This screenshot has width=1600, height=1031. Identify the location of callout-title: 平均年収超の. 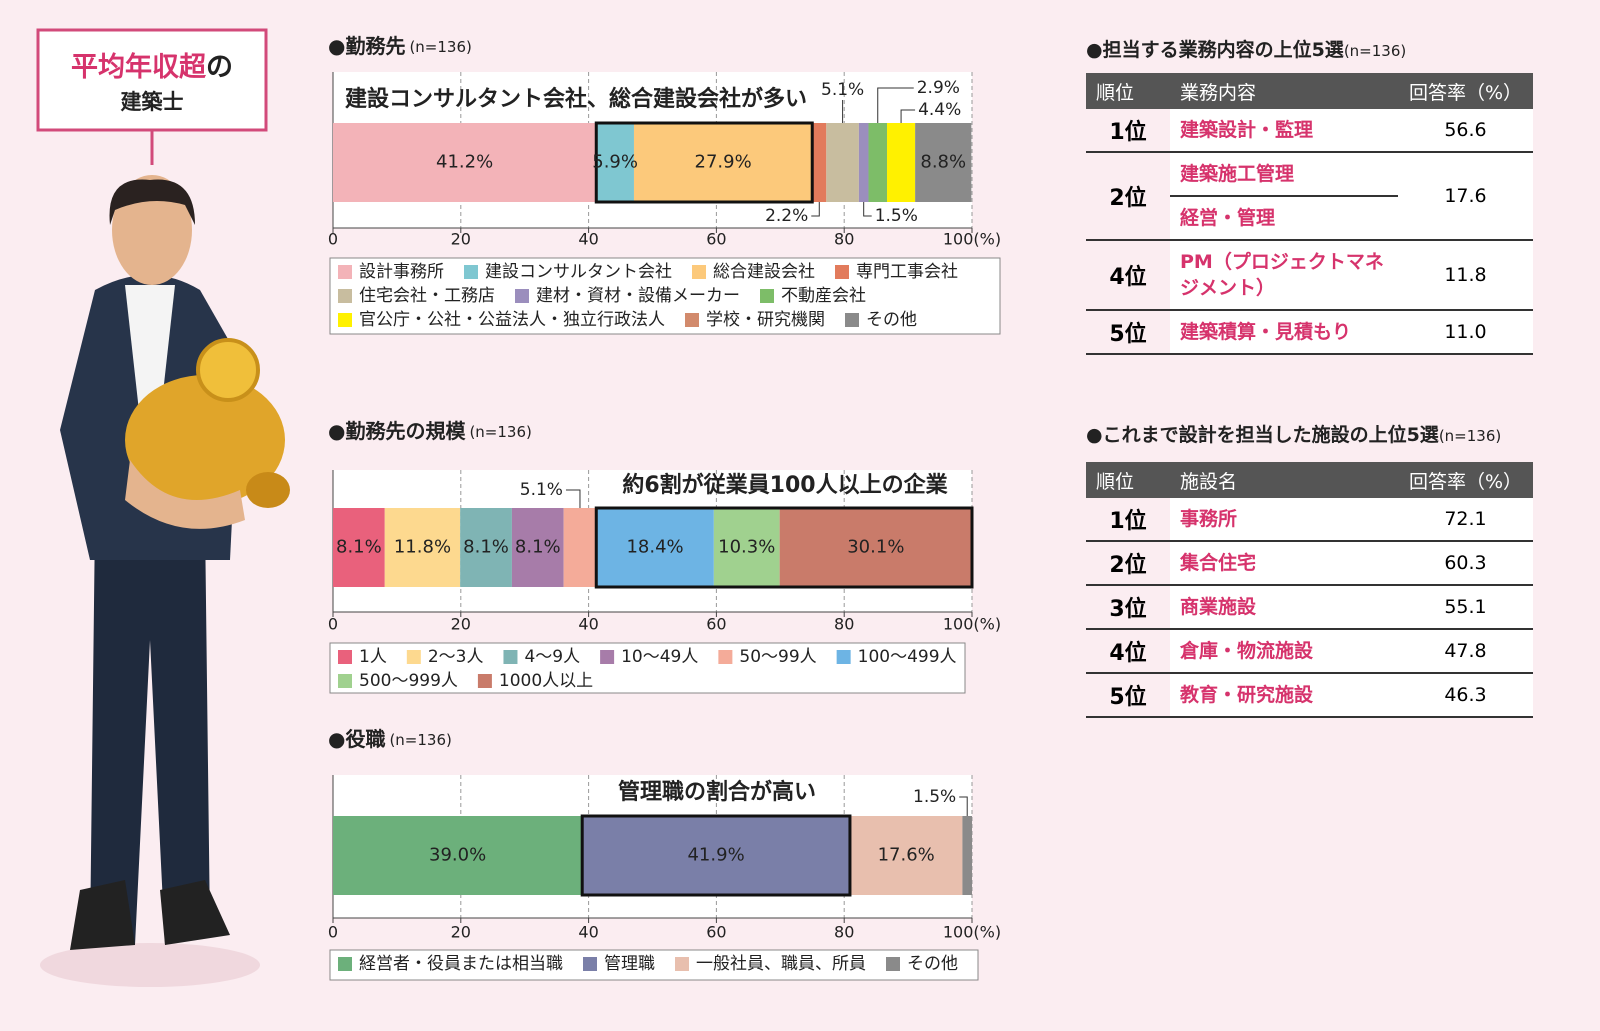
(152, 67).